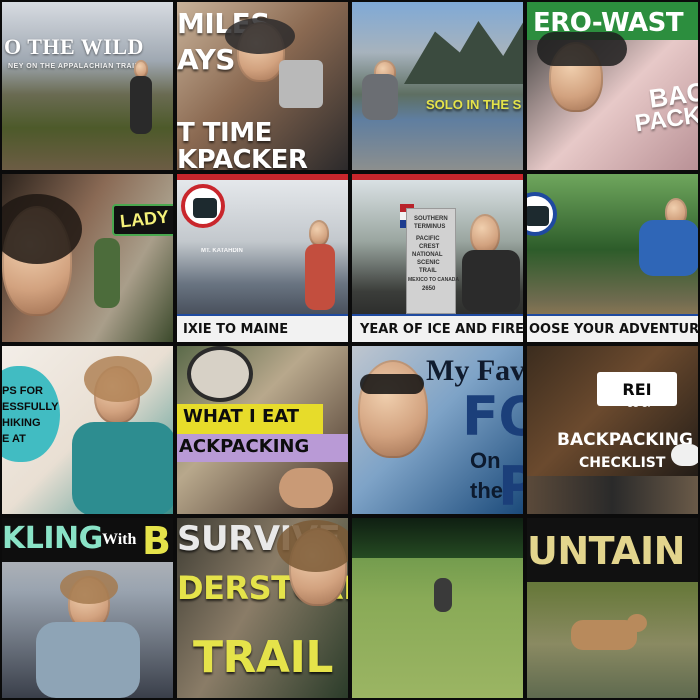 This screenshot has height=700, width=700. I want to click on thumbnail-title: FOO, so click(492, 416).